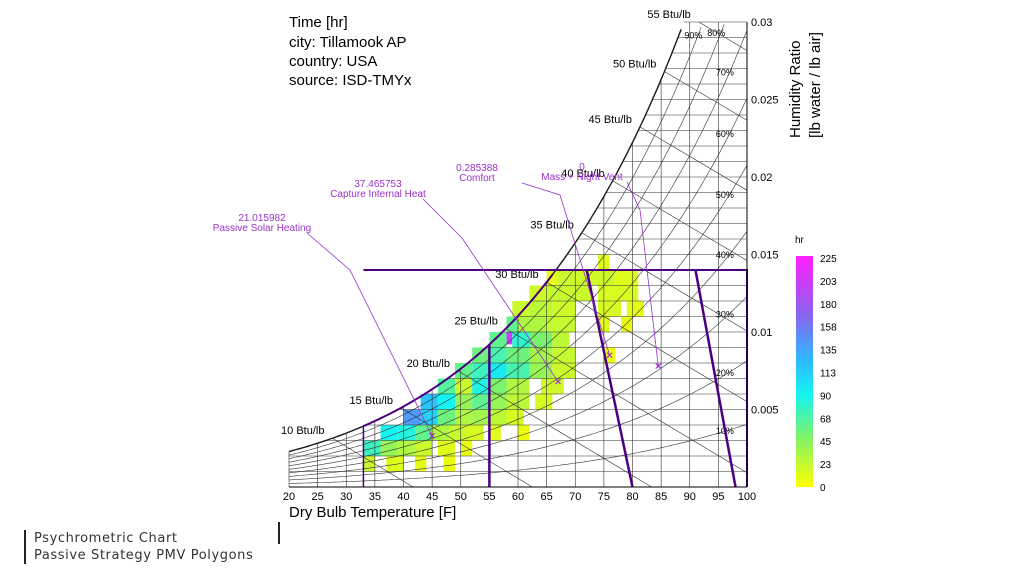 The image size is (1024, 576). Describe the element at coordinates (826, 419) in the screenshot. I see `legend-tick-label: 68` at that location.